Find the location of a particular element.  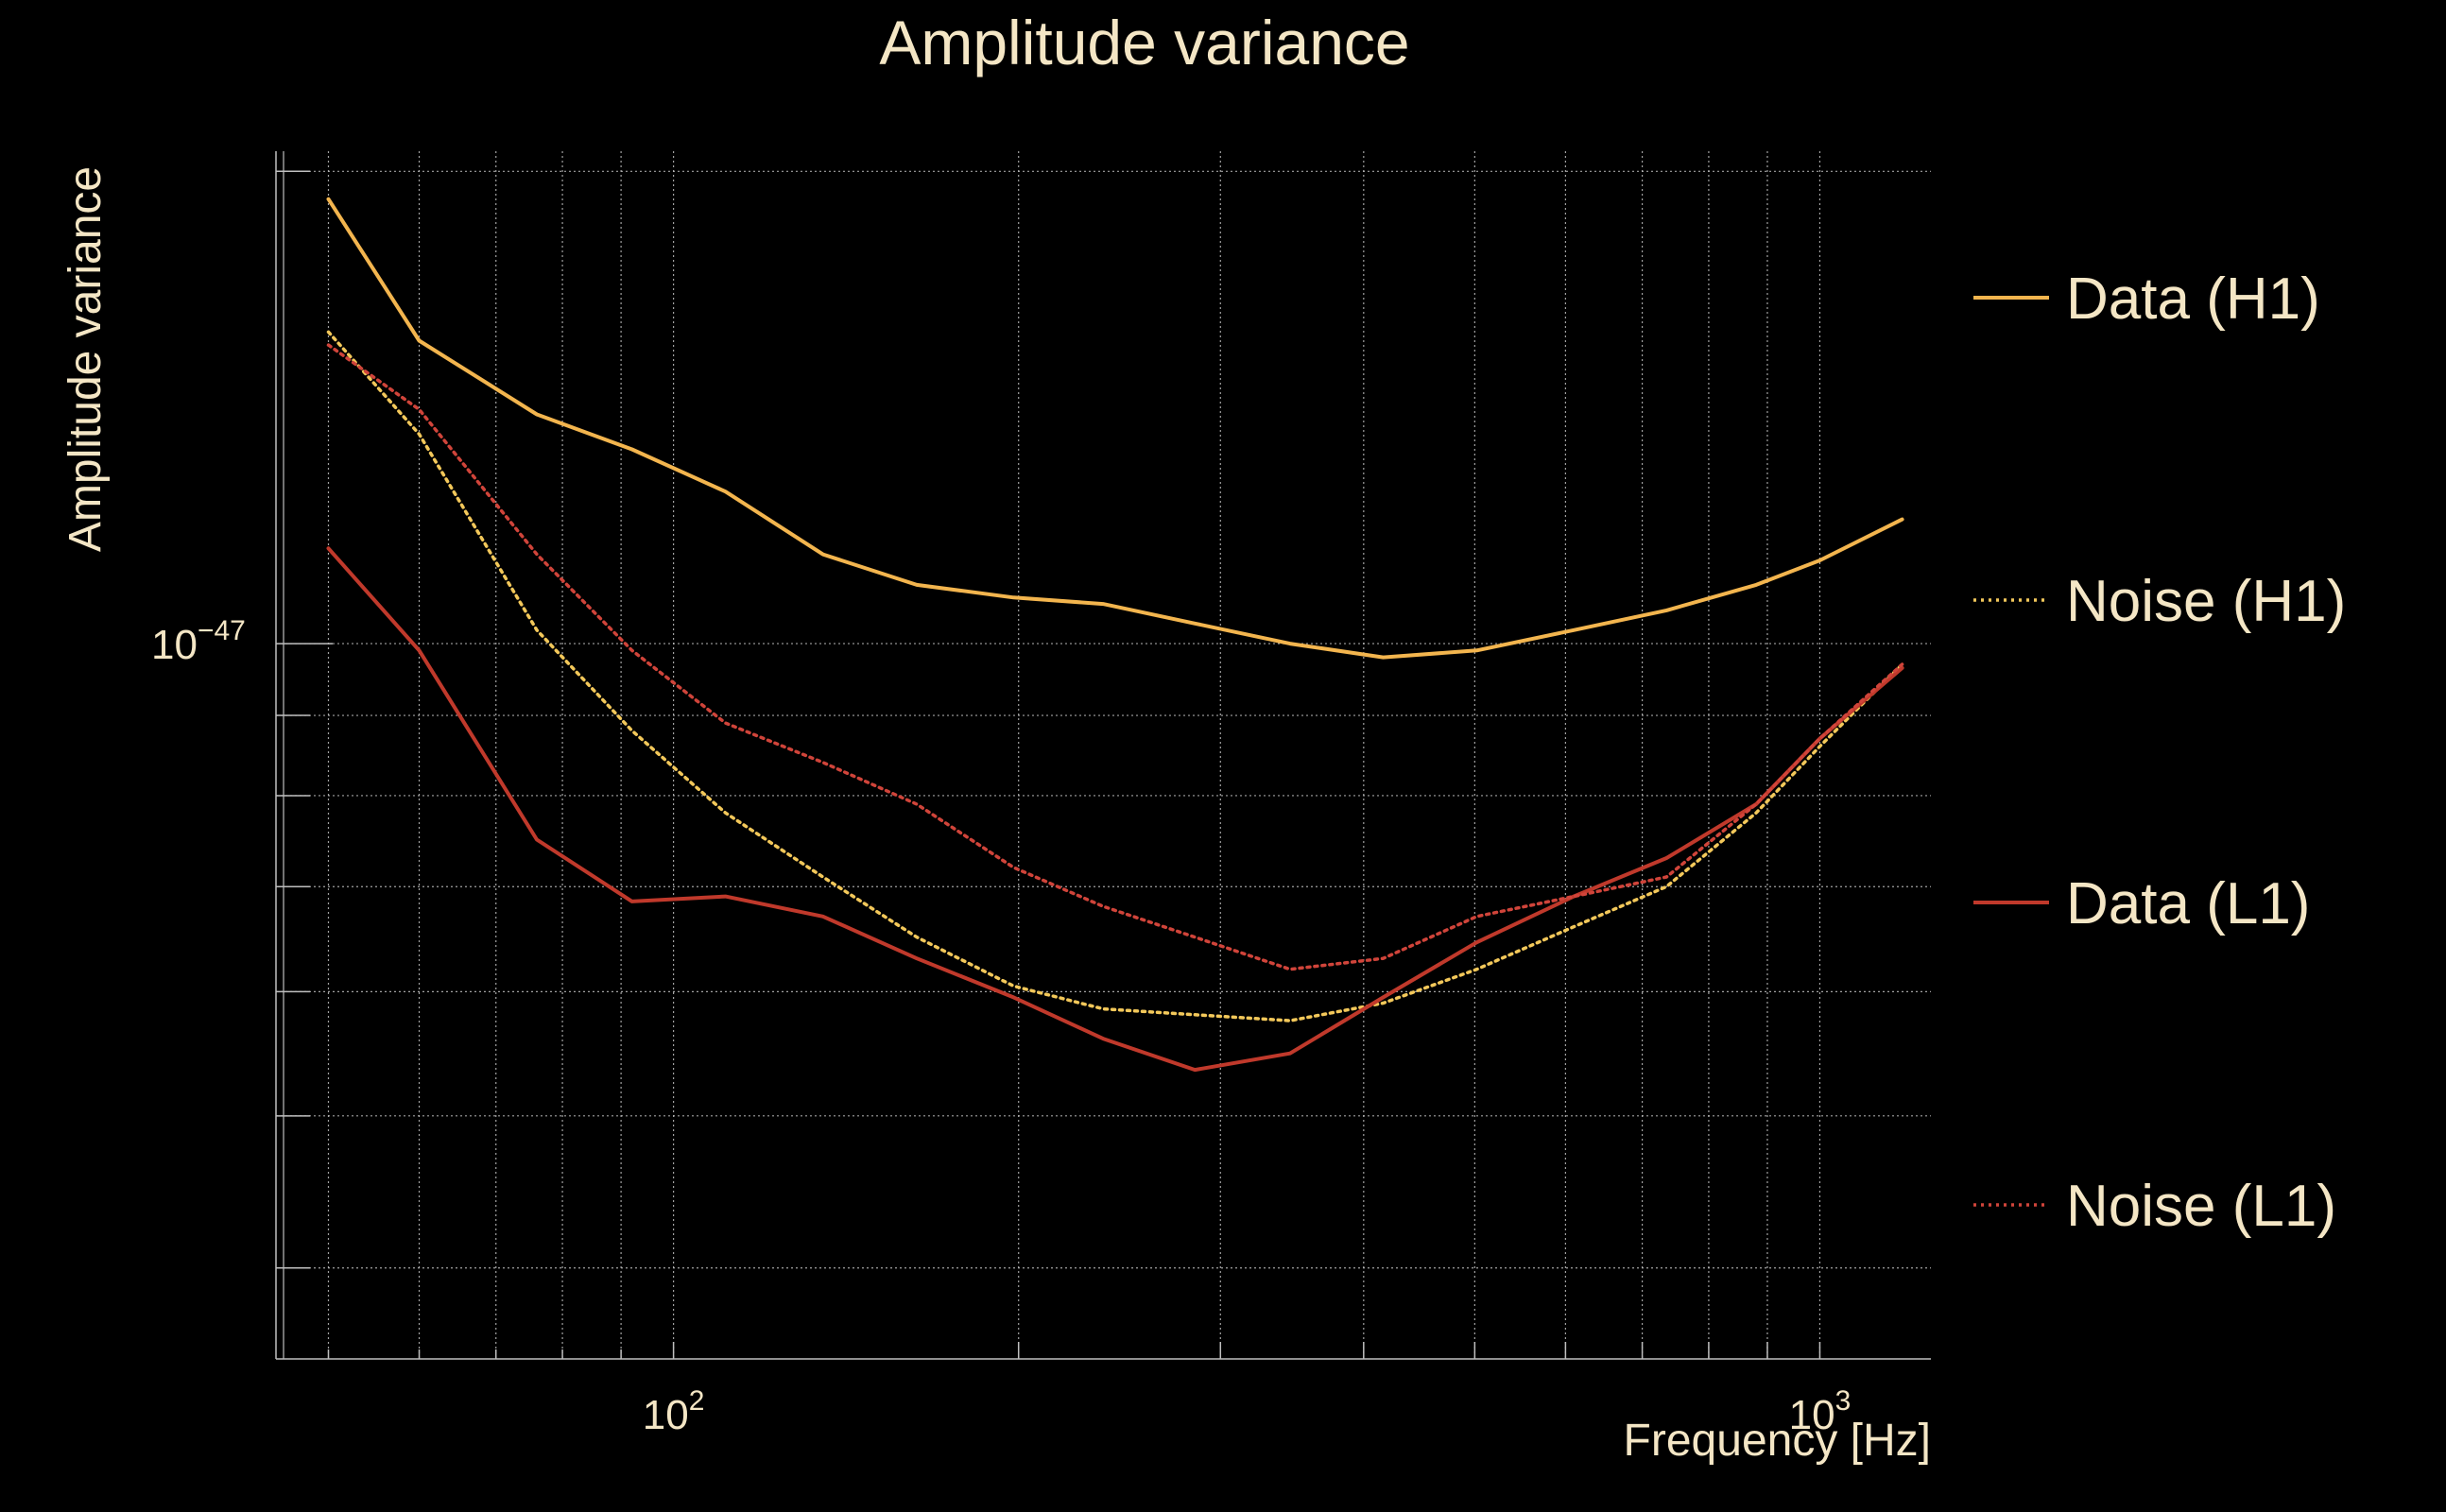

x-axis-label: Frequency [Hz] is located at coordinates (1777, 1441).